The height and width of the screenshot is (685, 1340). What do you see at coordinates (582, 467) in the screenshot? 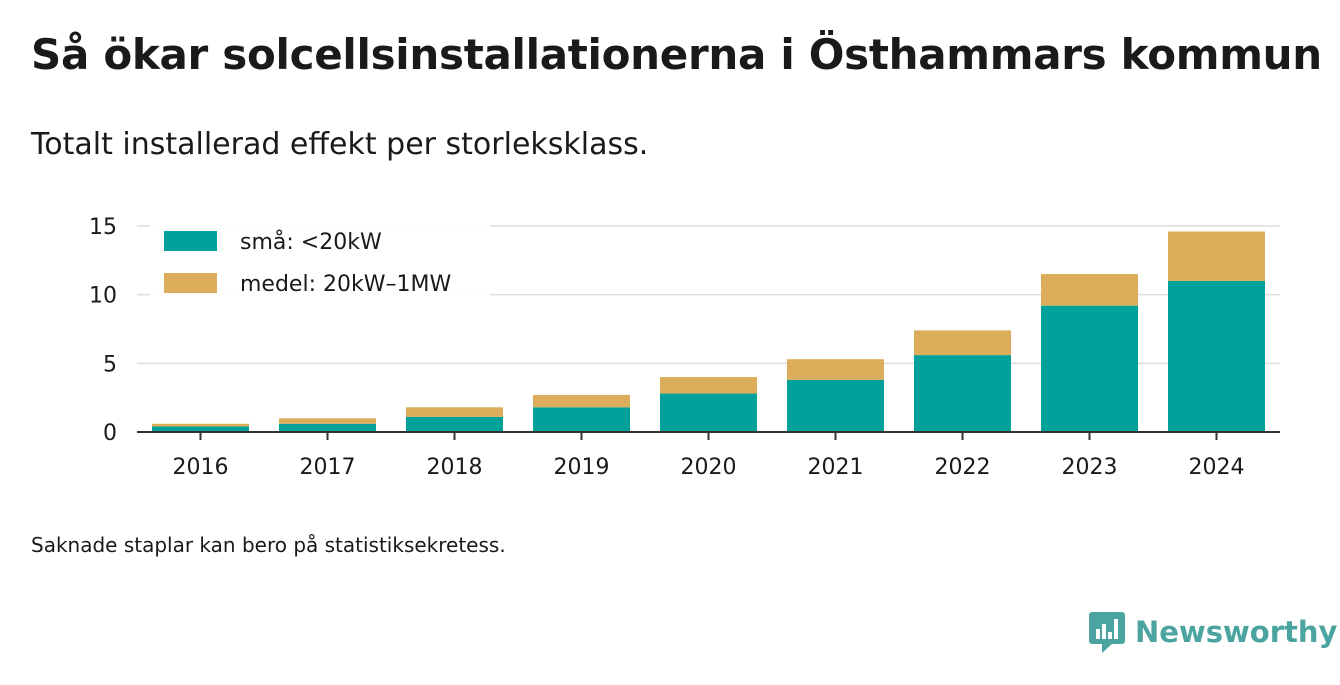
I see `x-tick-label: 2019` at bounding box center [582, 467].